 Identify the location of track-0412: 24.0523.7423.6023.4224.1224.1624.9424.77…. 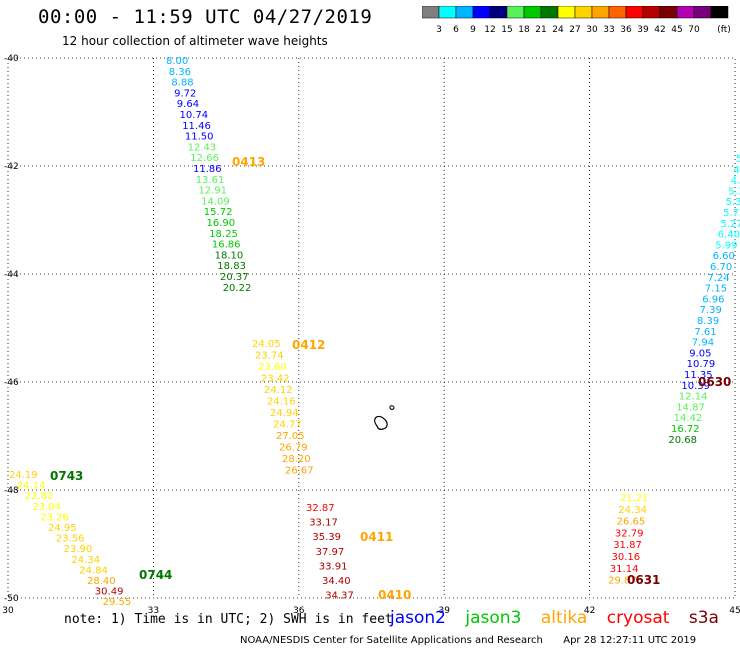
(288, 407).